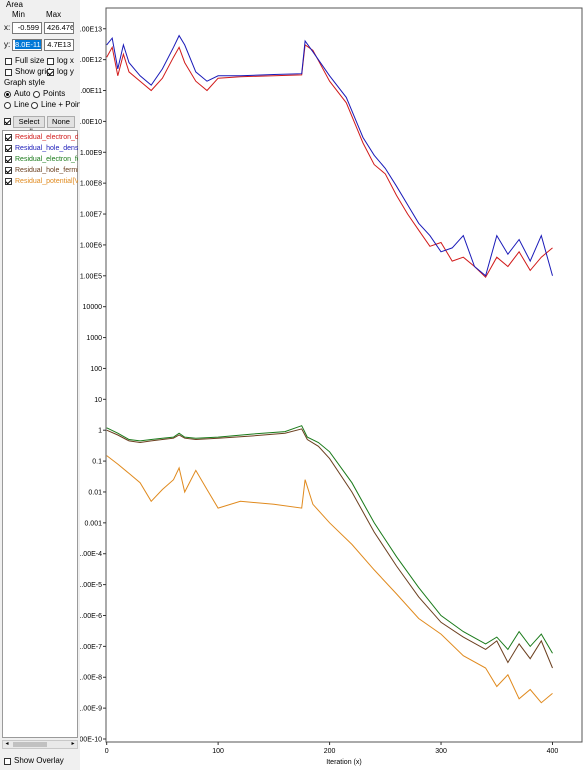 The width and height of the screenshot is (588, 770). What do you see at coordinates (107, 751) in the screenshot?
I see `x-tick-label: 0` at bounding box center [107, 751].